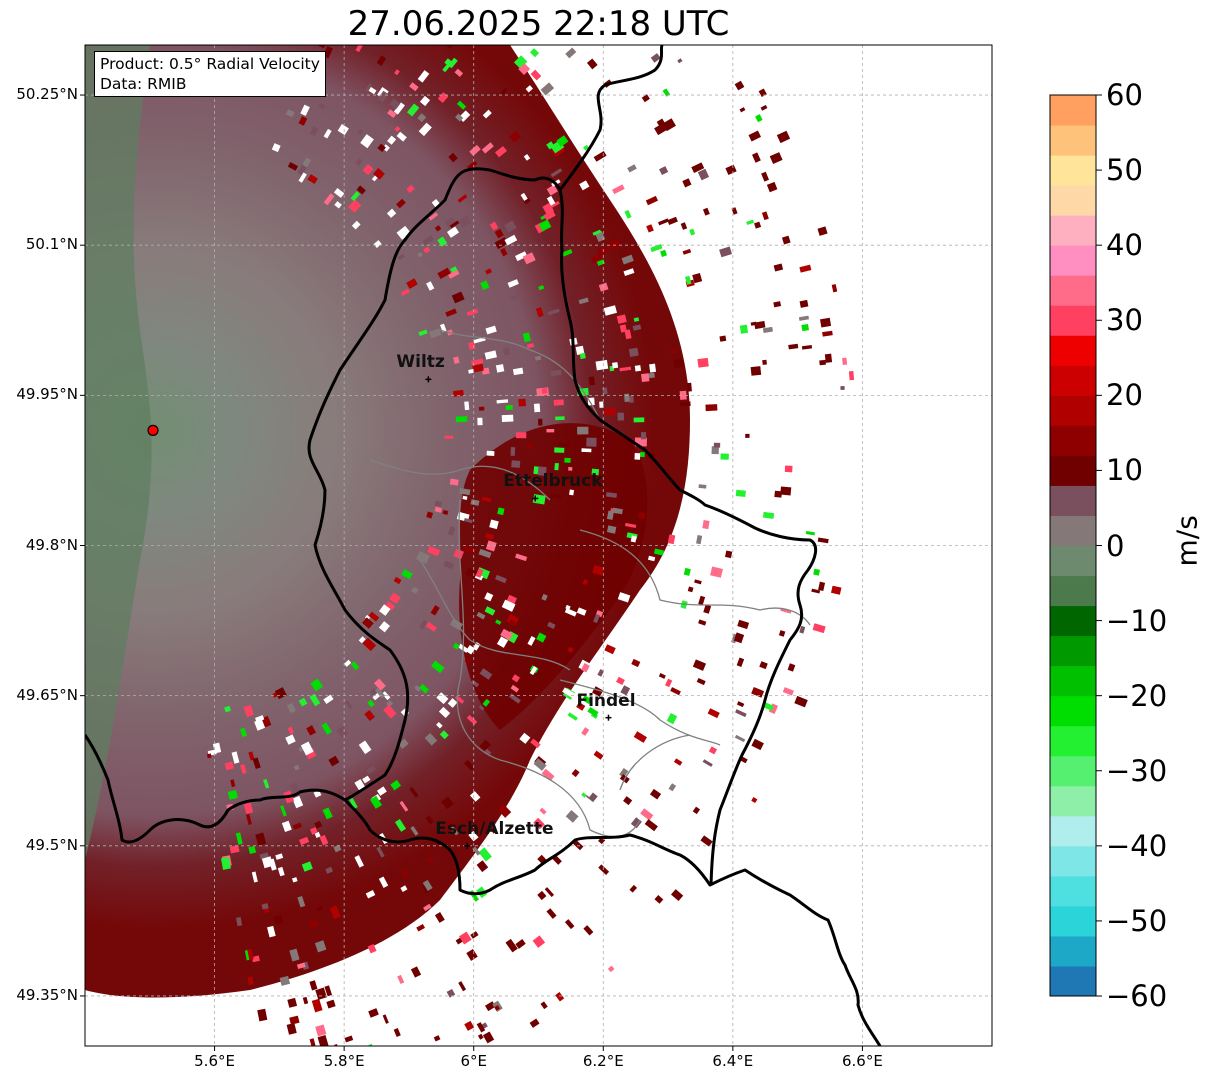  What do you see at coordinates (518, 612) in the screenshot?
I see `city-markers` at bounding box center [518, 612].